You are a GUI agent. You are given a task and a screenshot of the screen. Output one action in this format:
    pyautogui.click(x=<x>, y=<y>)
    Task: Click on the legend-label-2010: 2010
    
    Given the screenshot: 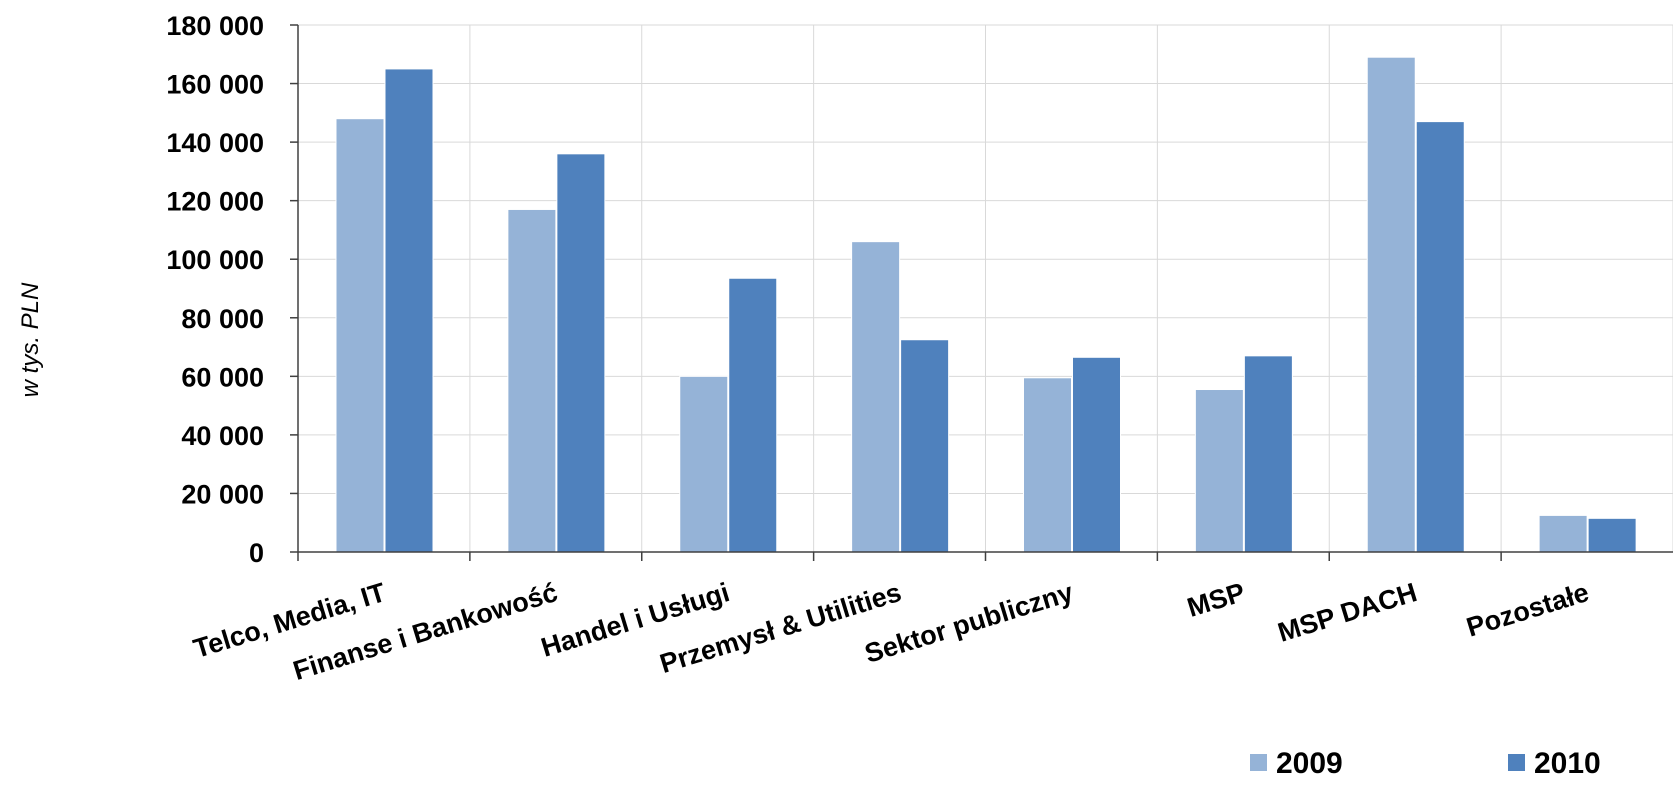 What is the action you would take?
    pyautogui.click(x=1567, y=763)
    